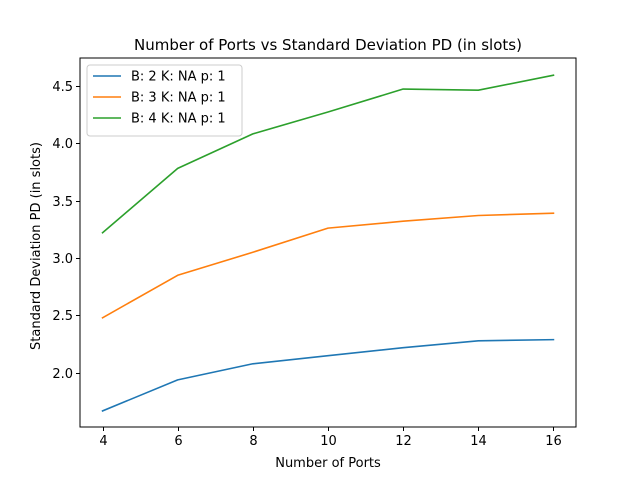 The image size is (640, 480). Describe the element at coordinates (62, 316) in the screenshot. I see `y-tick-label: 2.5` at that location.